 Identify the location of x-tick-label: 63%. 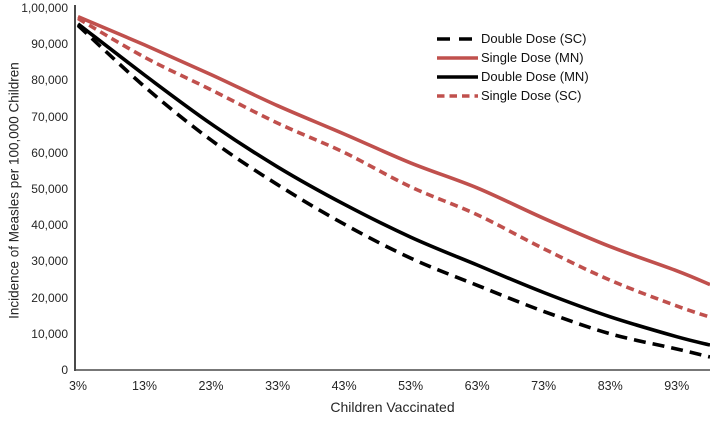
(477, 386).